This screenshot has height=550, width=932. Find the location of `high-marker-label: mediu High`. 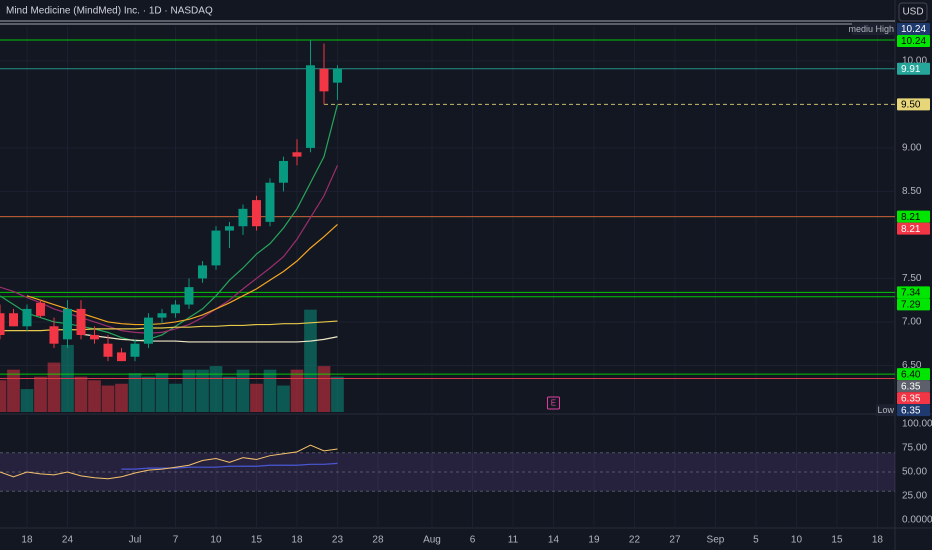

high-marker-label: mediu High is located at coordinates (871, 29).